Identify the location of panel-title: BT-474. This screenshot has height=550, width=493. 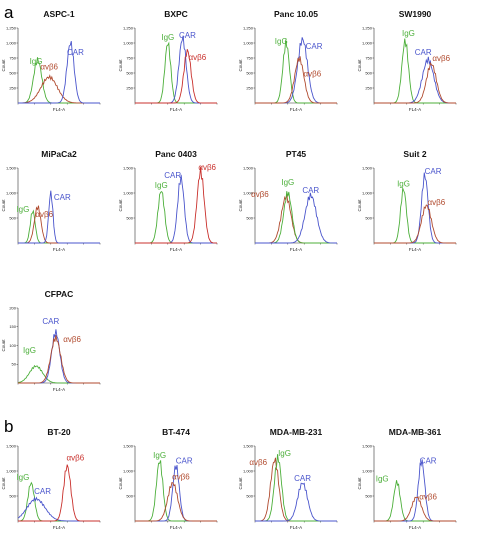
(176, 432).